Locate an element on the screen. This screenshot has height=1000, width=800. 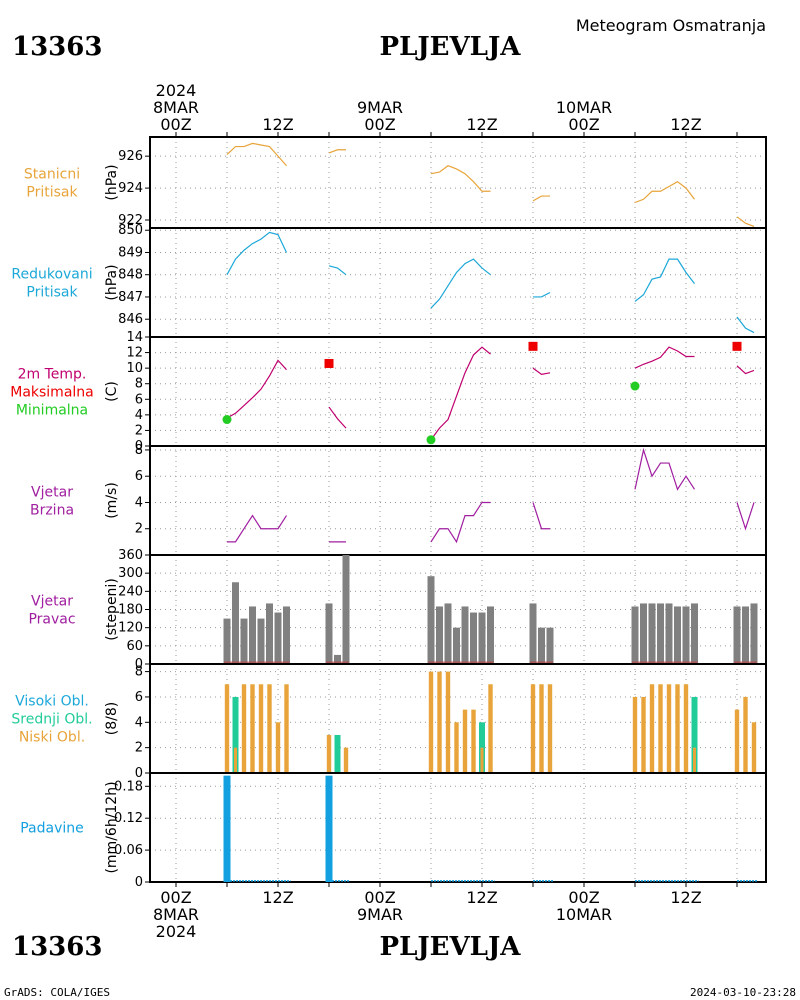
tmax-marker is located at coordinates (533, 346).